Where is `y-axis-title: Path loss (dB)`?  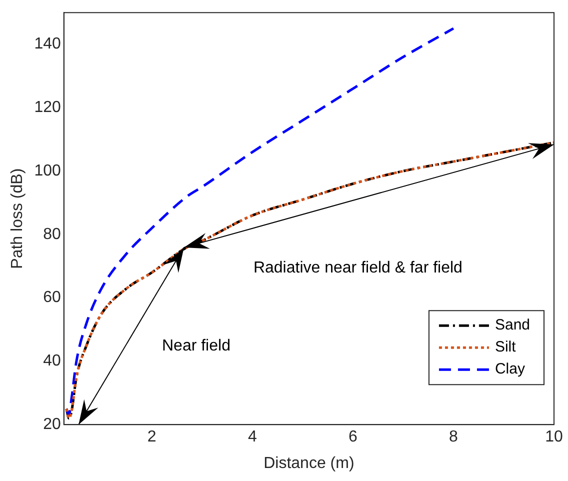
y-axis-title: Path loss (dB) is located at coordinates (17, 218).